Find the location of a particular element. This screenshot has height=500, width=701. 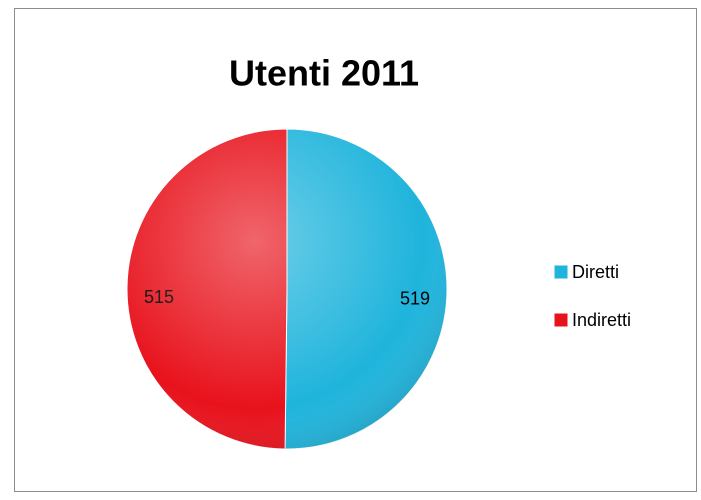

chart-title: Utenti 2011 is located at coordinates (324, 73).